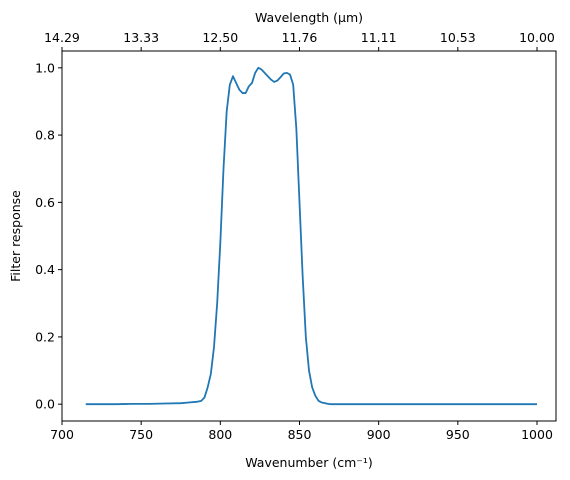 The image size is (570, 480). Describe the element at coordinates (45, 67) in the screenshot. I see `y-tick-label: 1.0` at that location.